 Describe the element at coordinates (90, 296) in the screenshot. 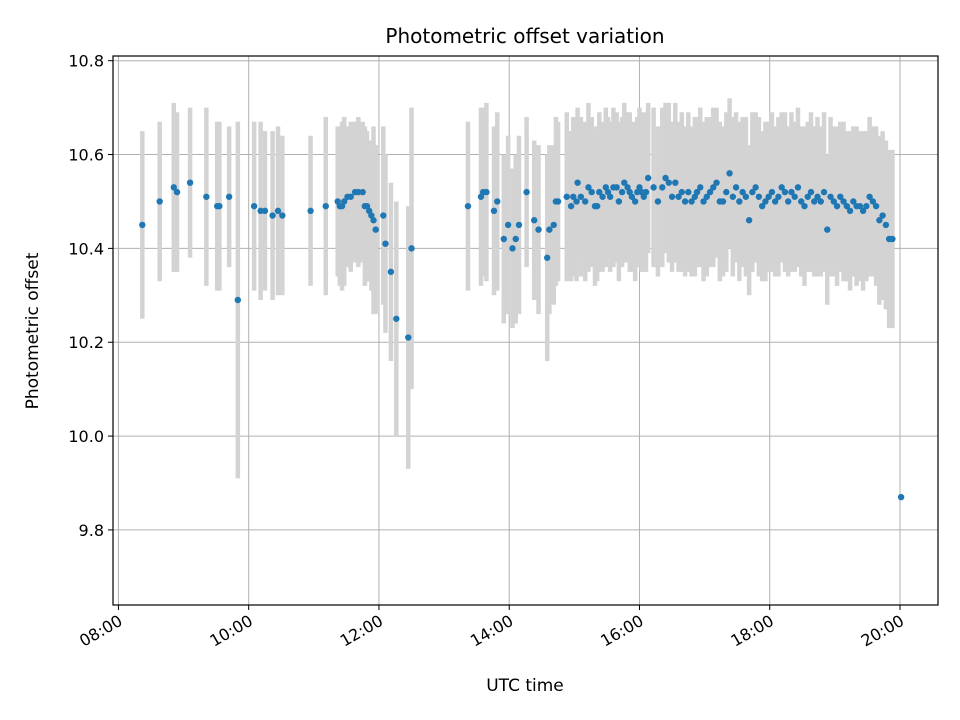

I see `y-axis-ticks: 9.8 10.0 10.2 10.4 10.6 10.8` at that location.